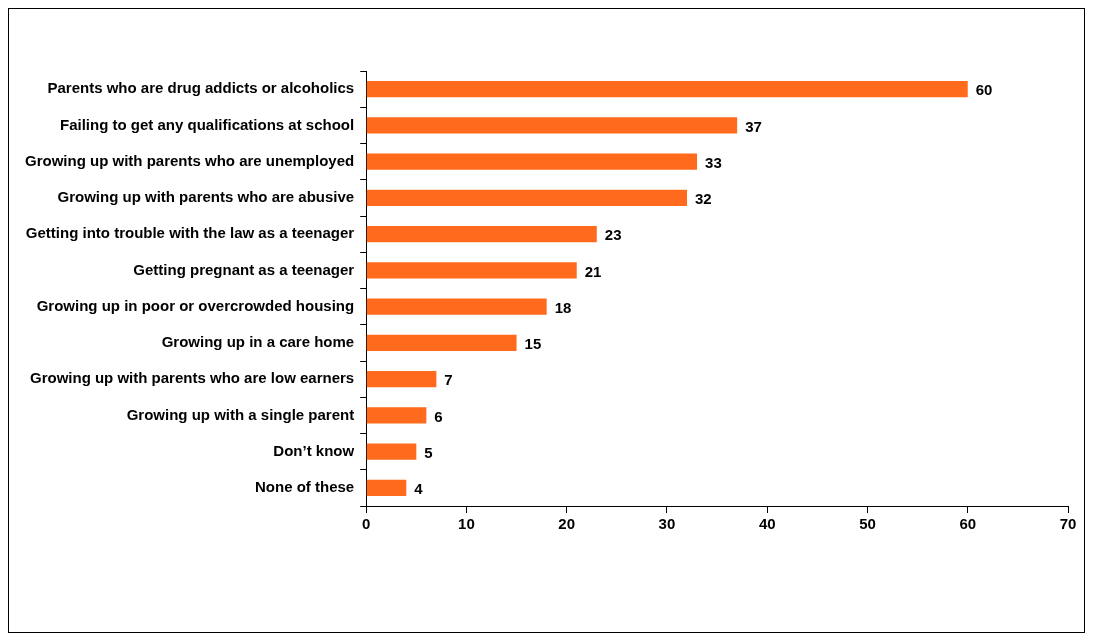 The width and height of the screenshot is (1093, 641). What do you see at coordinates (240, 414) in the screenshot?
I see `y-tick-label: Growing up with a single parent` at bounding box center [240, 414].